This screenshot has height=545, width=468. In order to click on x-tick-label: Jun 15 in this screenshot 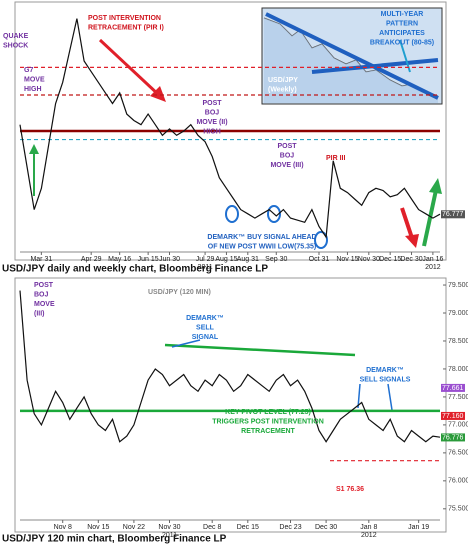, I will do `click(148, 259)`.